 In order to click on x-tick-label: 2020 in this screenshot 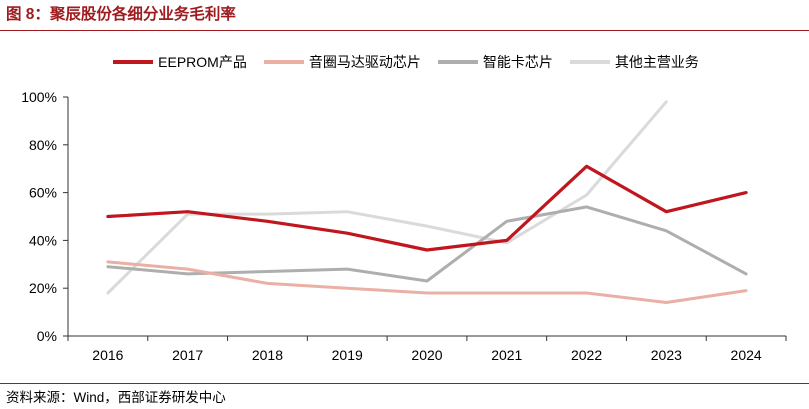, I will do `click(426, 355)`.